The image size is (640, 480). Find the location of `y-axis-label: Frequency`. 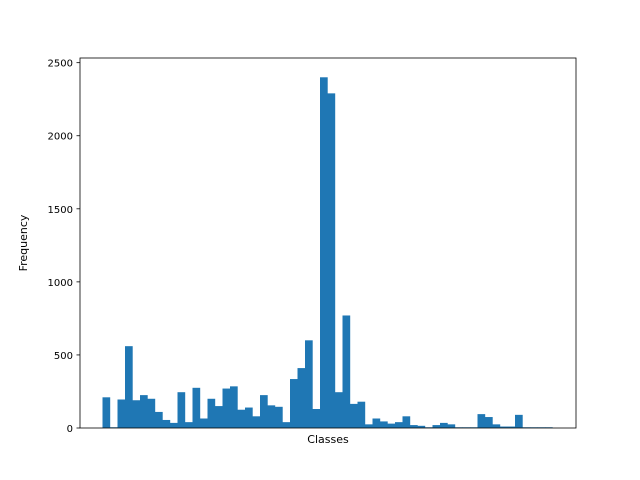

y-axis-label: Frequency is located at coordinates (23, 242).